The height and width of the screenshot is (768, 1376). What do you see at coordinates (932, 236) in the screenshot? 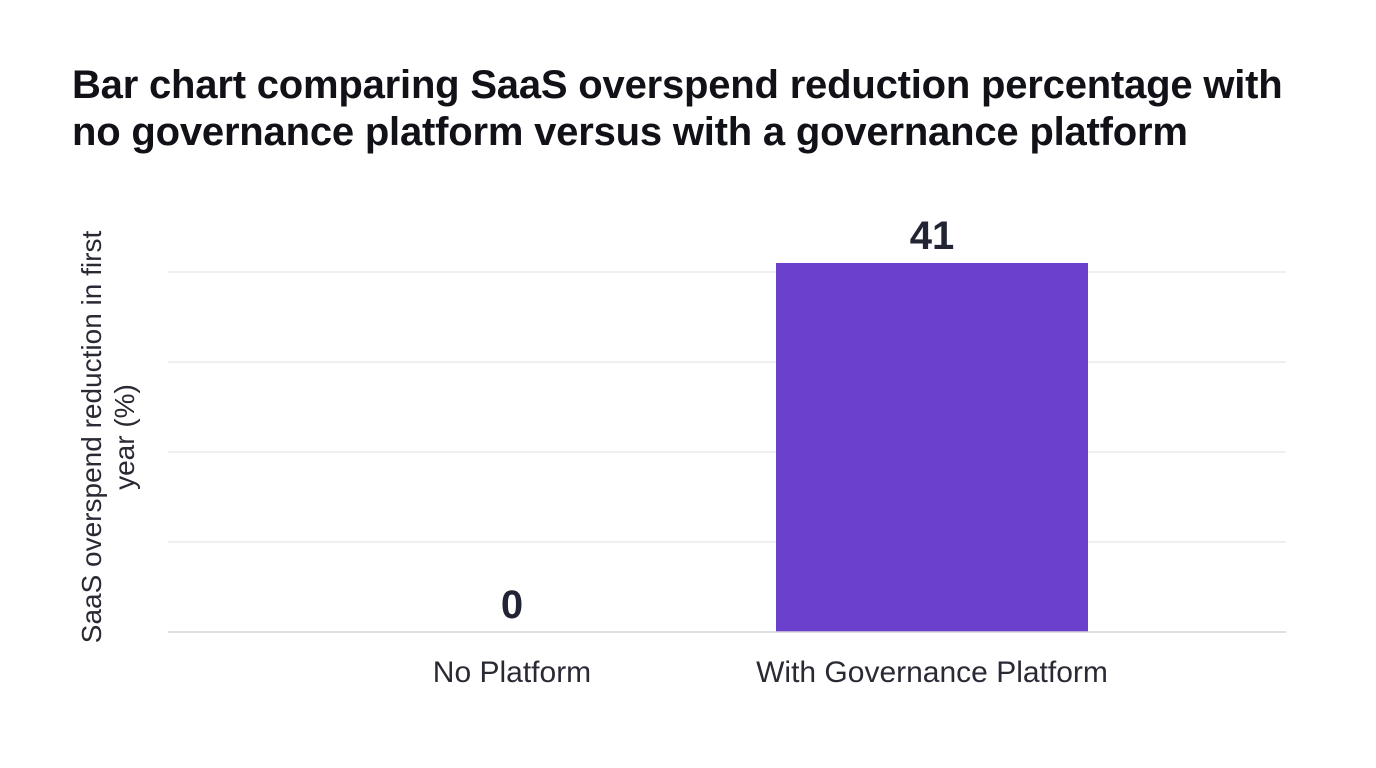
I see `data-label: 41` at bounding box center [932, 236].